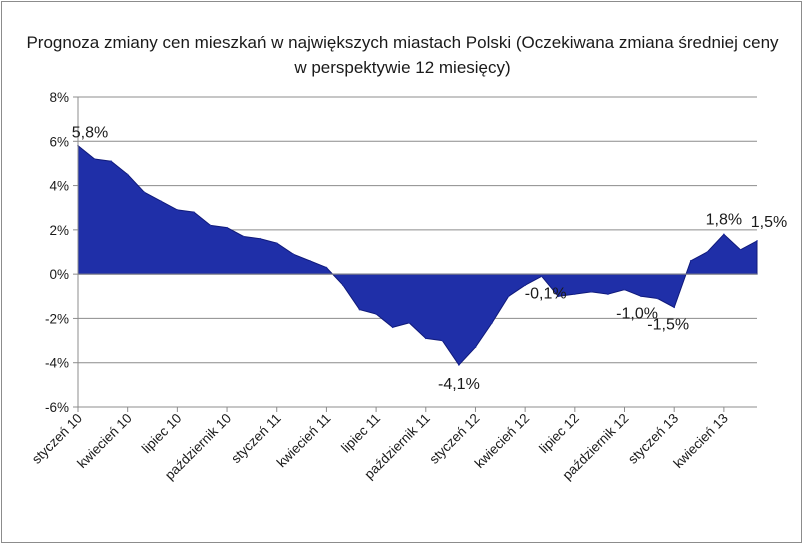 Image resolution: width=805 pixels, height=546 pixels. I want to click on data-label: -1,5%, so click(668, 324).